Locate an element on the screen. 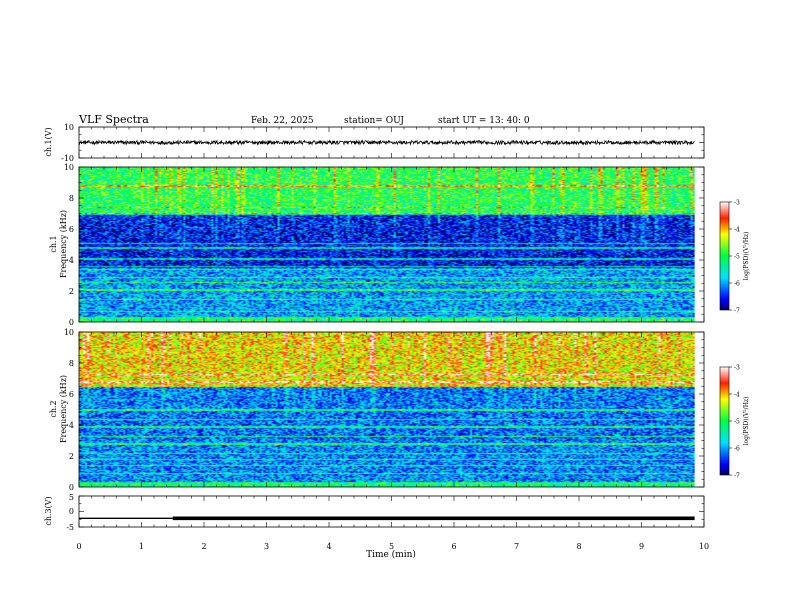 This screenshot has height=612, width=792. x-tick-label: 4 is located at coordinates (328, 546).